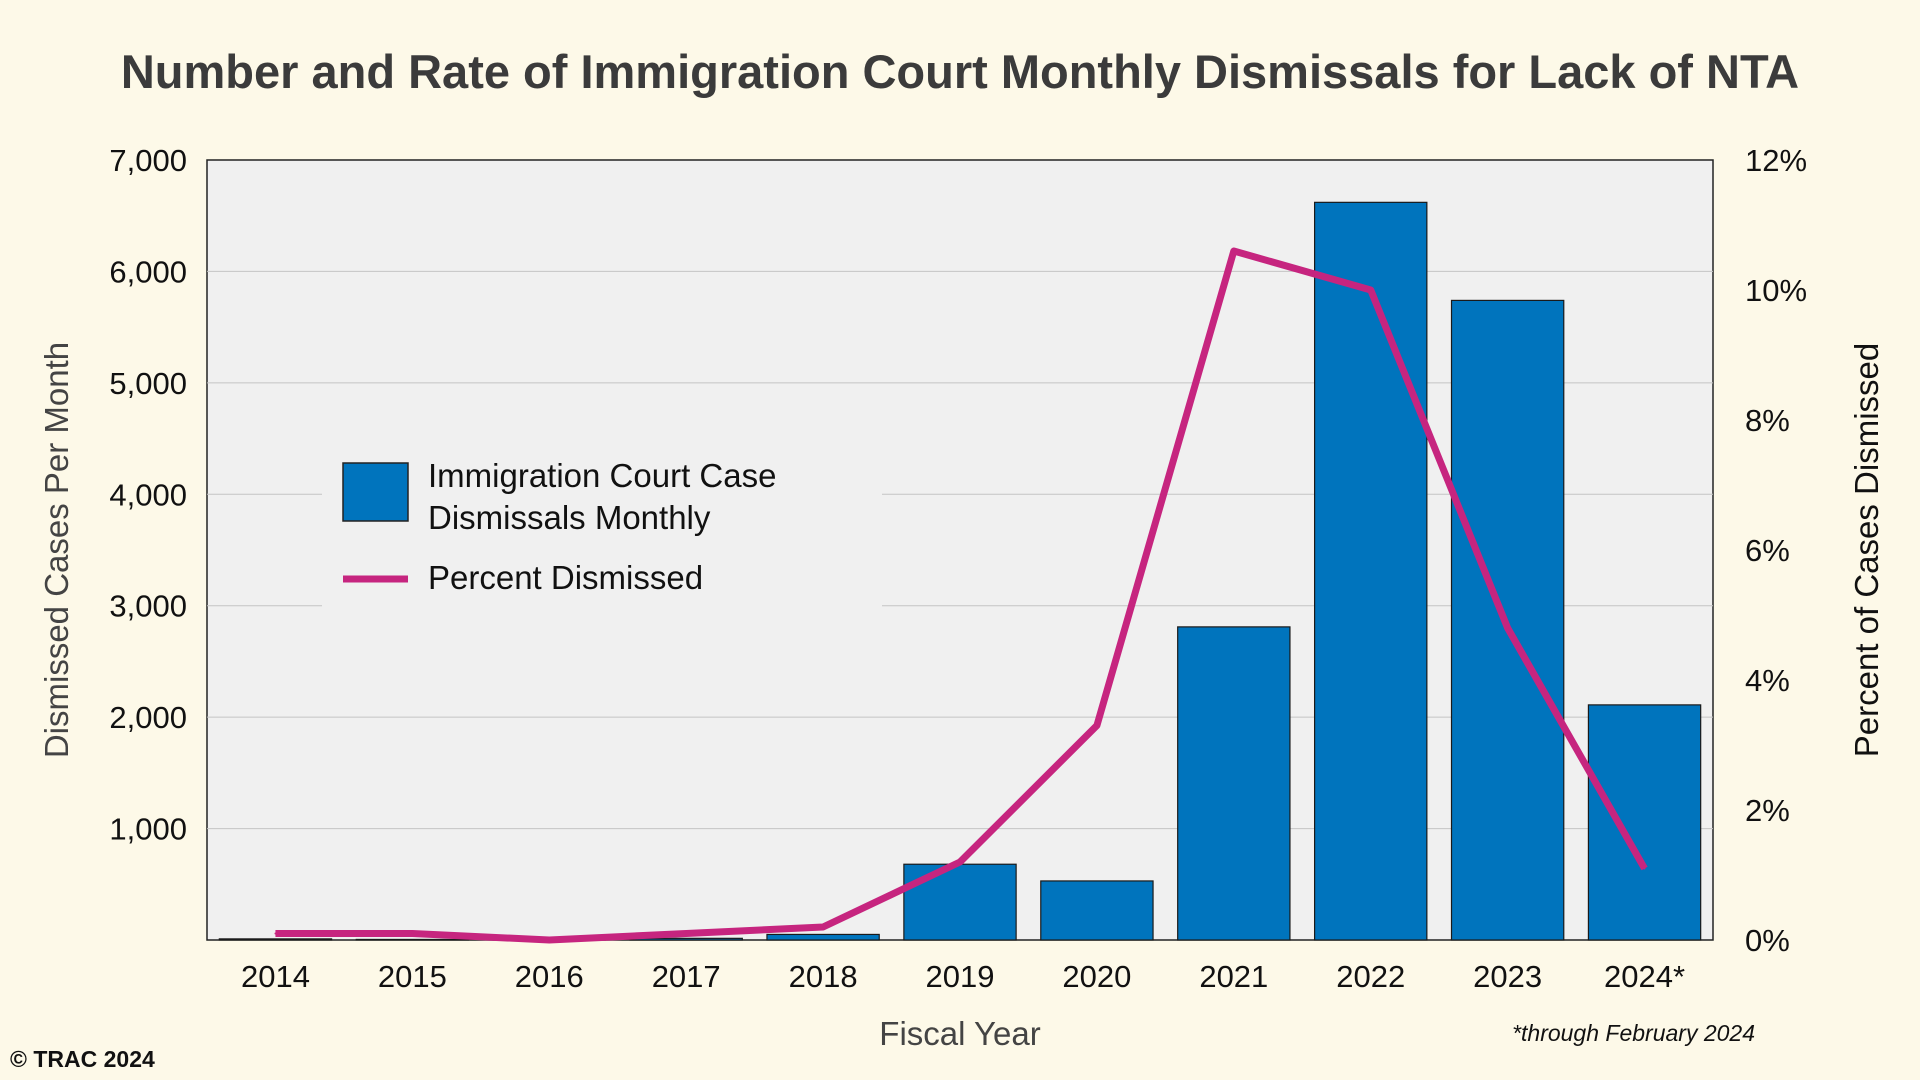 The image size is (1920, 1080). Describe the element at coordinates (960, 976) in the screenshot. I see `x-tick-label: 2019` at that location.